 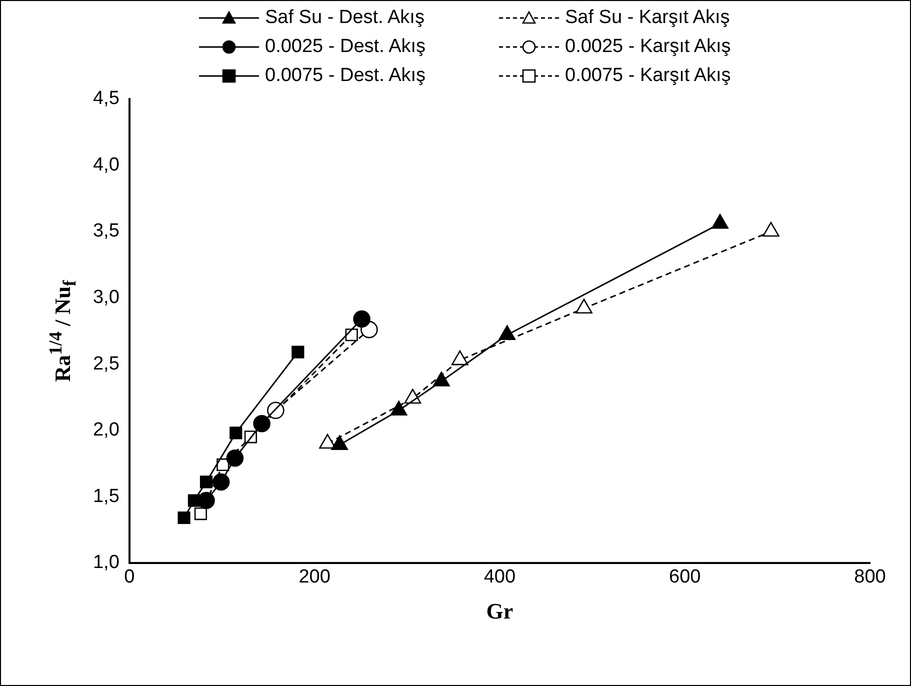 What do you see at coordinates (500, 611) in the screenshot?
I see `x-axis-title: Gr` at bounding box center [500, 611].